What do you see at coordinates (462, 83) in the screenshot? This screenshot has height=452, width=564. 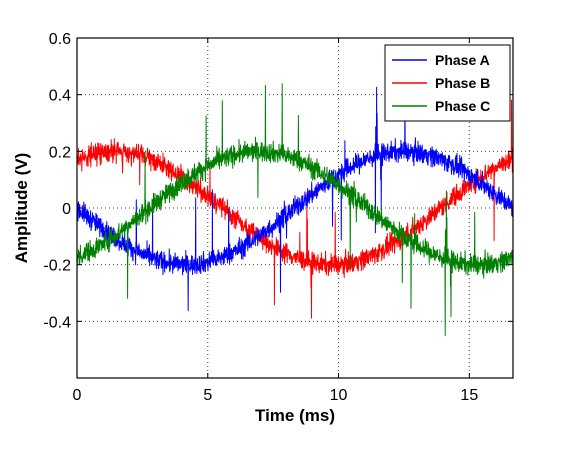 I see `legend-label: Phase B` at bounding box center [462, 83].